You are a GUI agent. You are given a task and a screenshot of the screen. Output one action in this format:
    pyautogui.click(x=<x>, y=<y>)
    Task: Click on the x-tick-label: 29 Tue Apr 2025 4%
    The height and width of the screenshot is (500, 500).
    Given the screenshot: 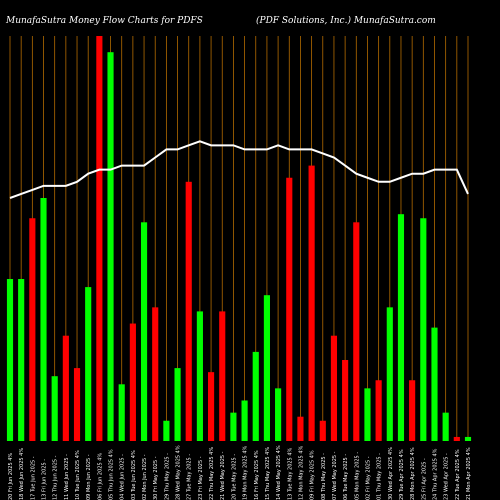 What is the action you would take?
    pyautogui.click(x=402, y=474)
    